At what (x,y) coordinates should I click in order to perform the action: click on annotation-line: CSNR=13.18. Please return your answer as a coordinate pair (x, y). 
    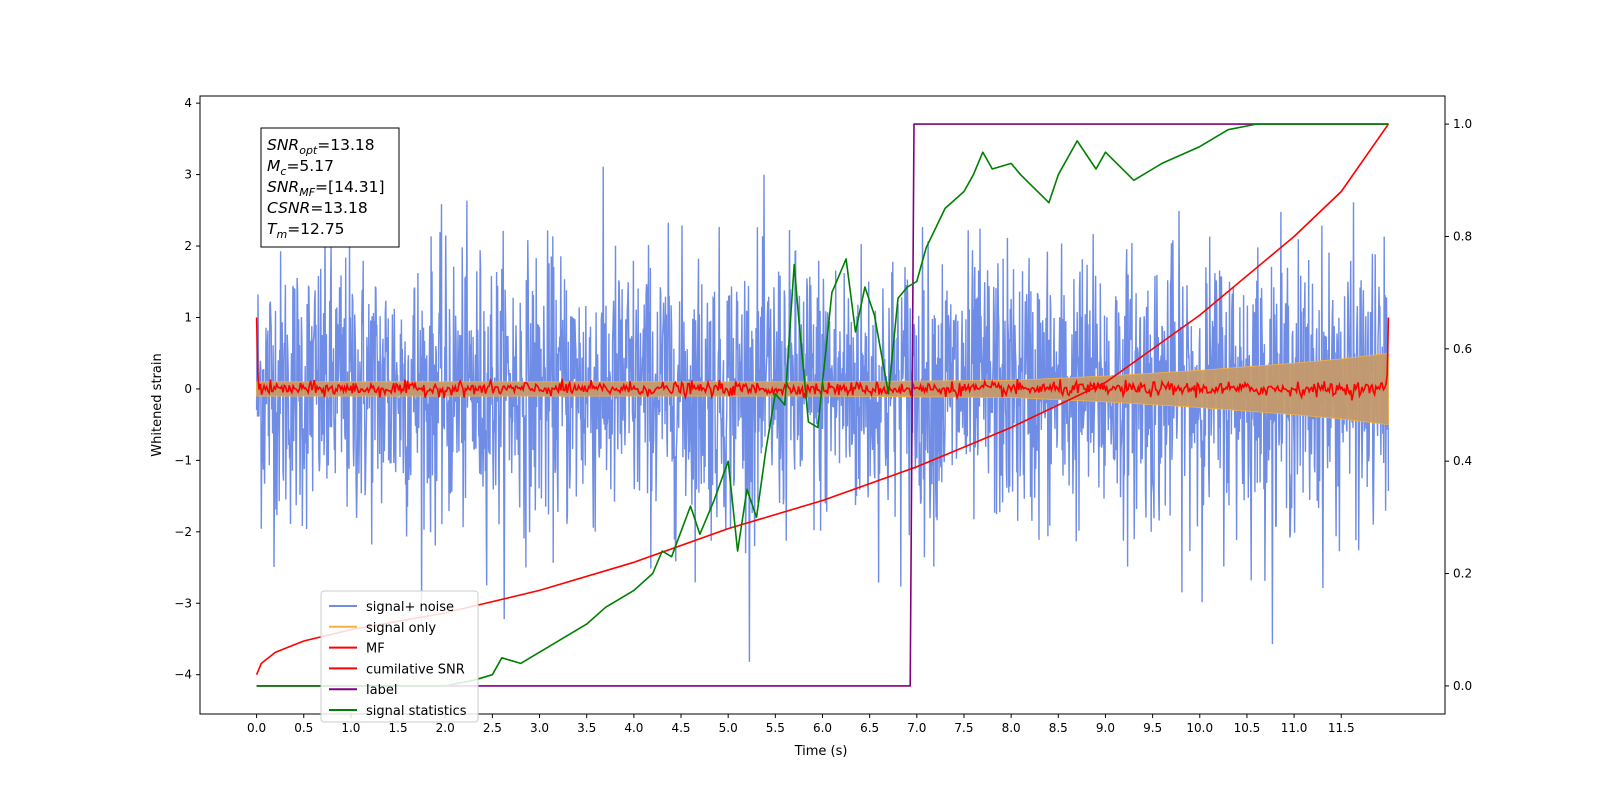
    Looking at the image, I should click on (317, 208).